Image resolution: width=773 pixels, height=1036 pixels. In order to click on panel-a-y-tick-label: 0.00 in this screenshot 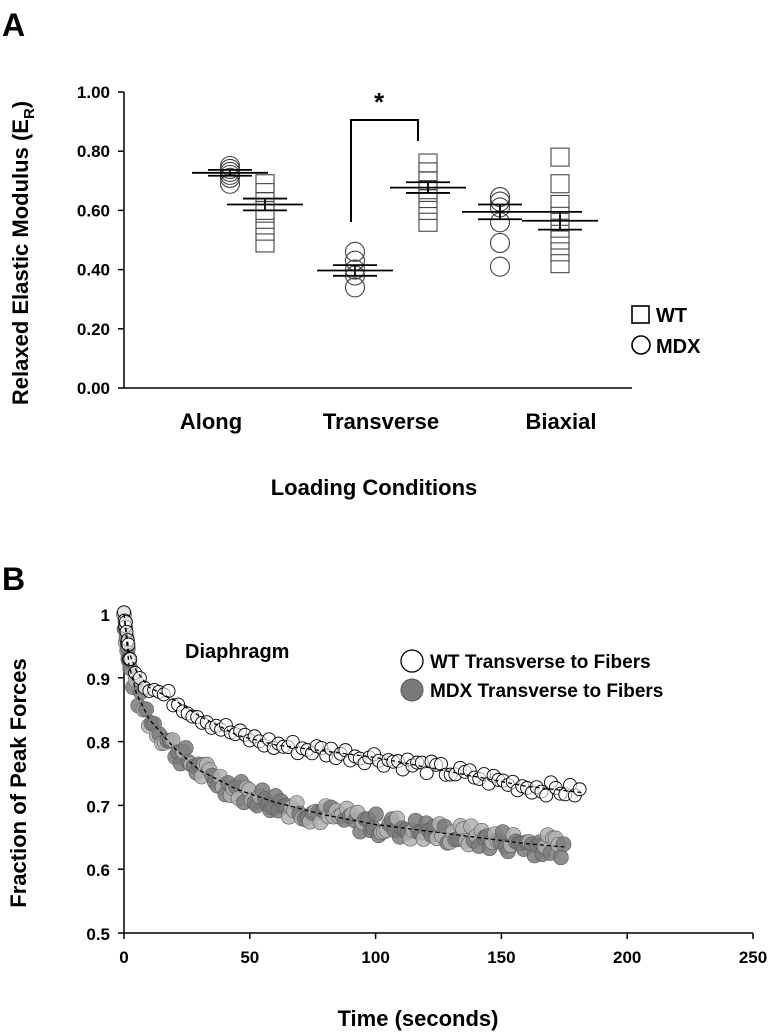, I will do `click(93, 388)`.